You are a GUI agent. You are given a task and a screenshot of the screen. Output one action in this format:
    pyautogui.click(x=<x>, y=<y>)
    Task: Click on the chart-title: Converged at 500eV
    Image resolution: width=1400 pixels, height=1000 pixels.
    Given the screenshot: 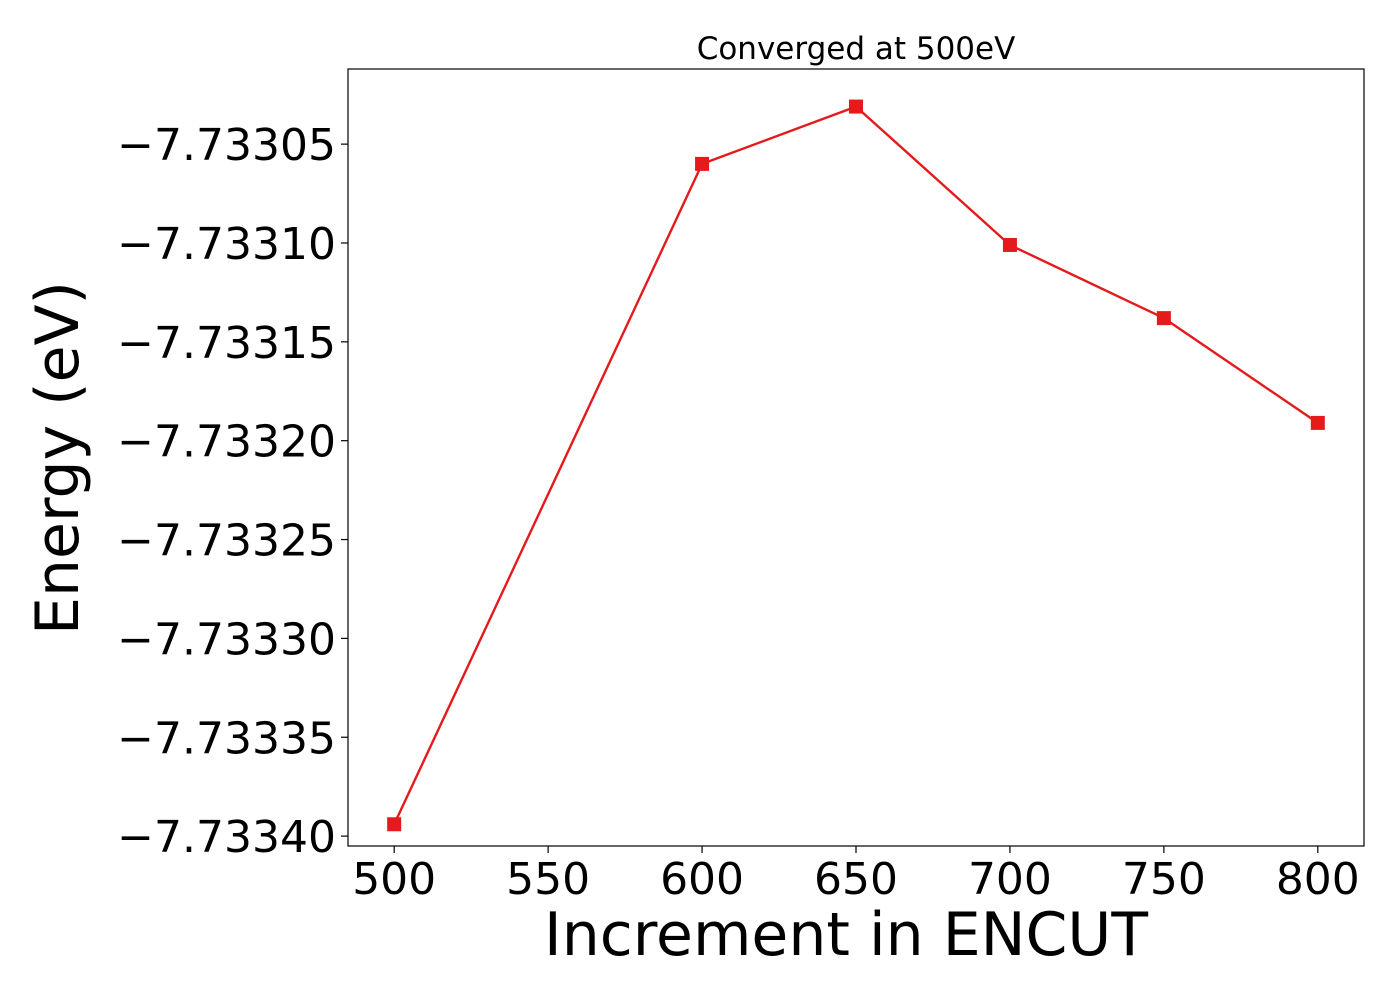 What is the action you would take?
    pyautogui.click(x=856, y=49)
    